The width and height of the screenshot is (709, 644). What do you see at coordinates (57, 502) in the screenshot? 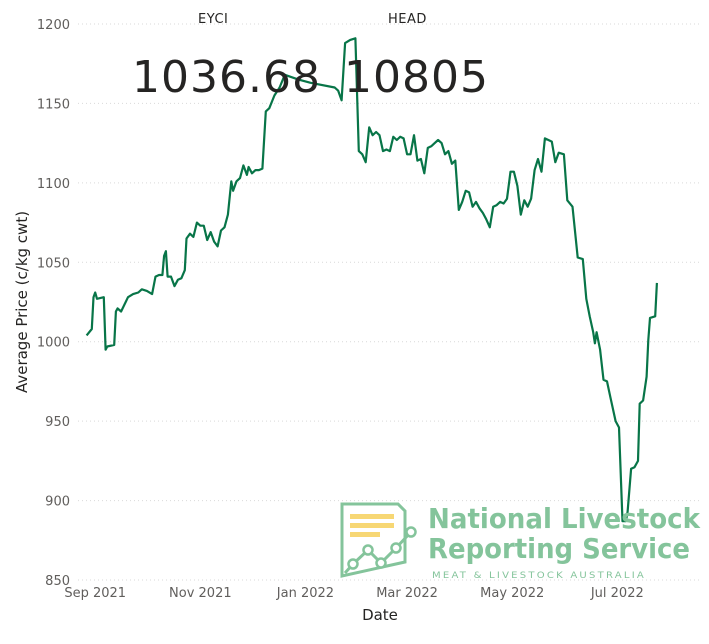
I see `y-tick-label: 900` at bounding box center [57, 502].